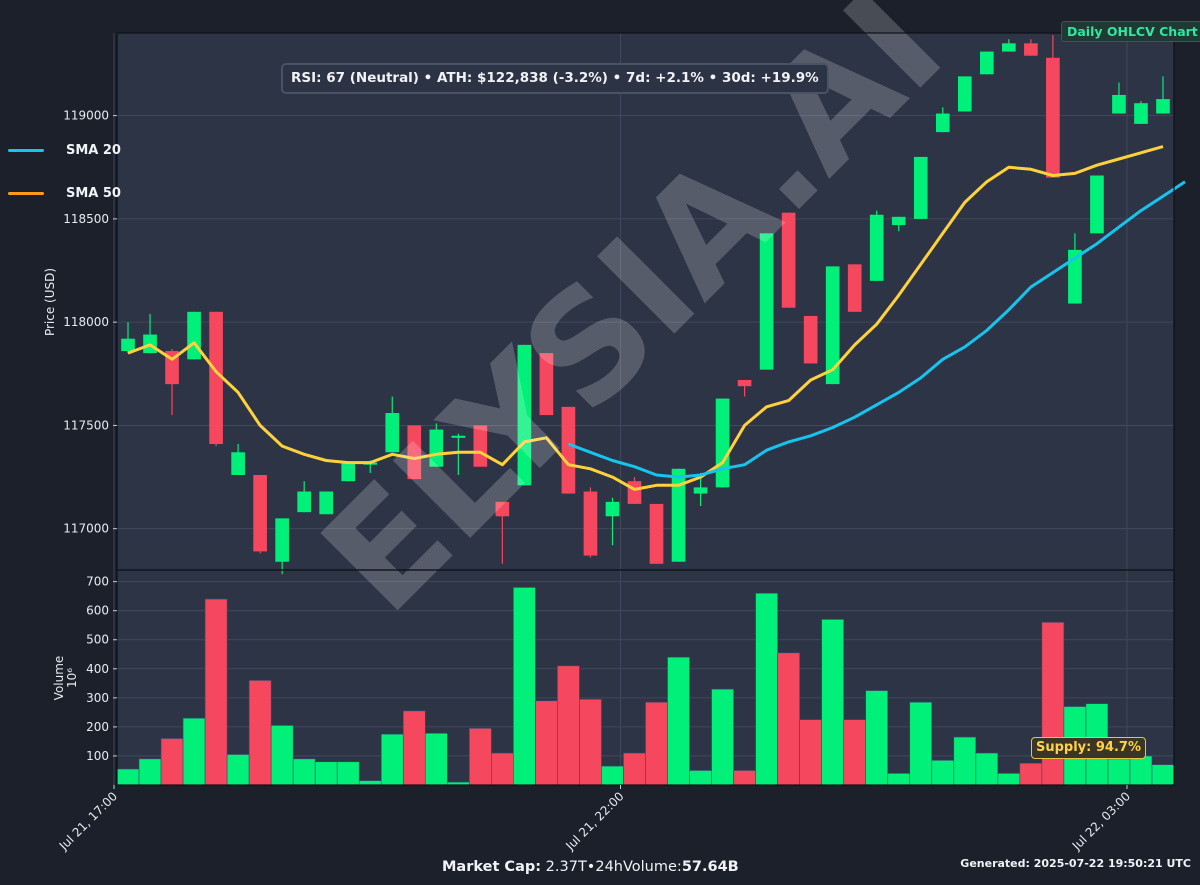 This screenshot has width=1200, height=885. What do you see at coordinates (97, 727) in the screenshot?
I see `volume-tick-label: 200` at bounding box center [97, 727].